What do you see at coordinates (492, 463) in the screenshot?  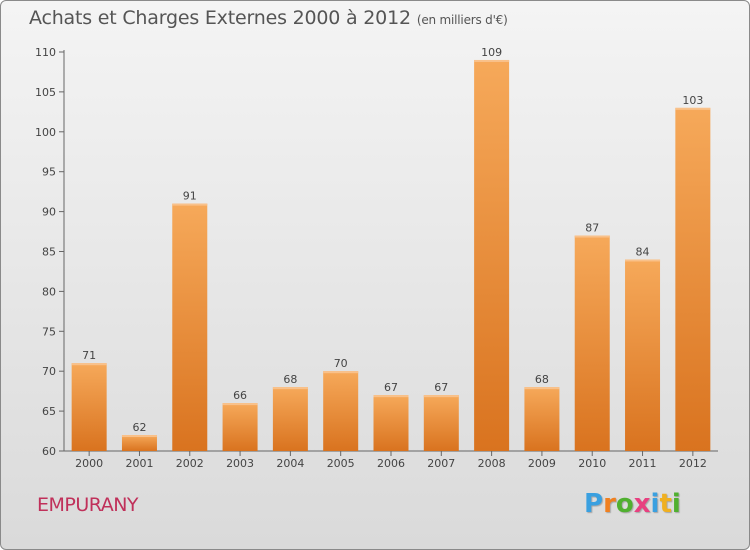 I see `x-tick-label: 2008` at bounding box center [492, 463].